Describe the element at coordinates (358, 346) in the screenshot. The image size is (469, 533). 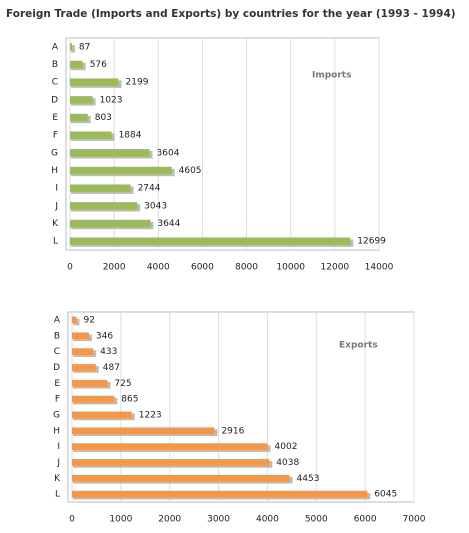
I see `series-name: Exports` at that location.